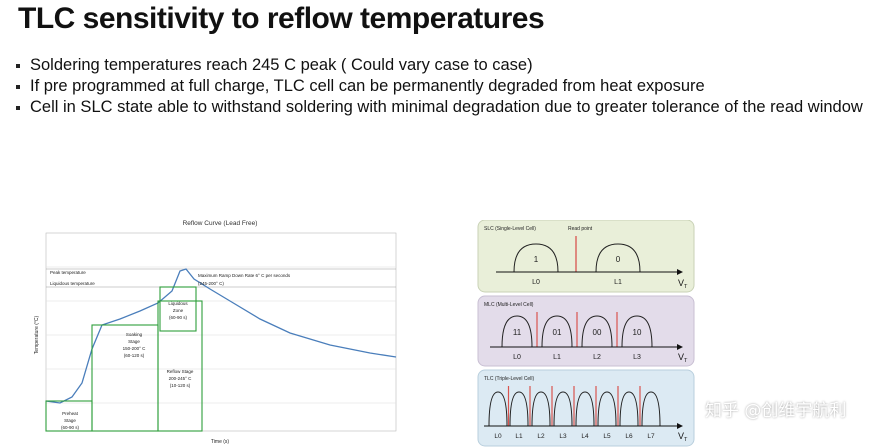  What do you see at coordinates (509, 305) in the screenshot?
I see `mlc-panel-title: MLC (Multi-Level Cell)` at bounding box center [509, 305].